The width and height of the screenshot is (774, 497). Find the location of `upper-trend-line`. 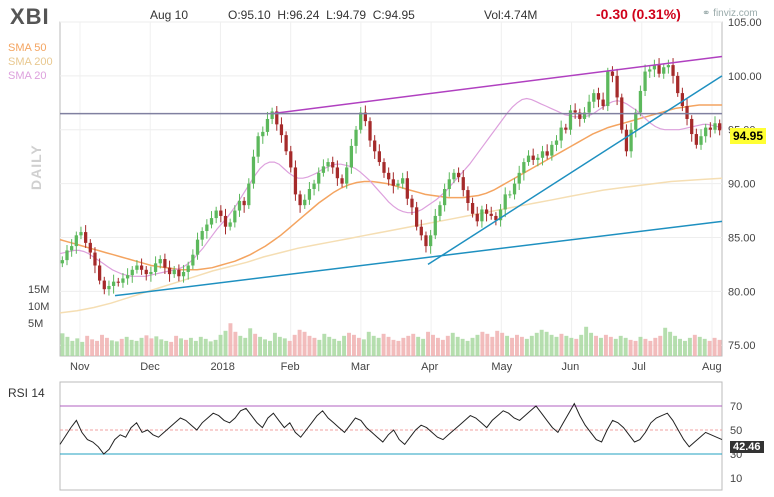

upper-trend-line is located at coordinates (497, 85).